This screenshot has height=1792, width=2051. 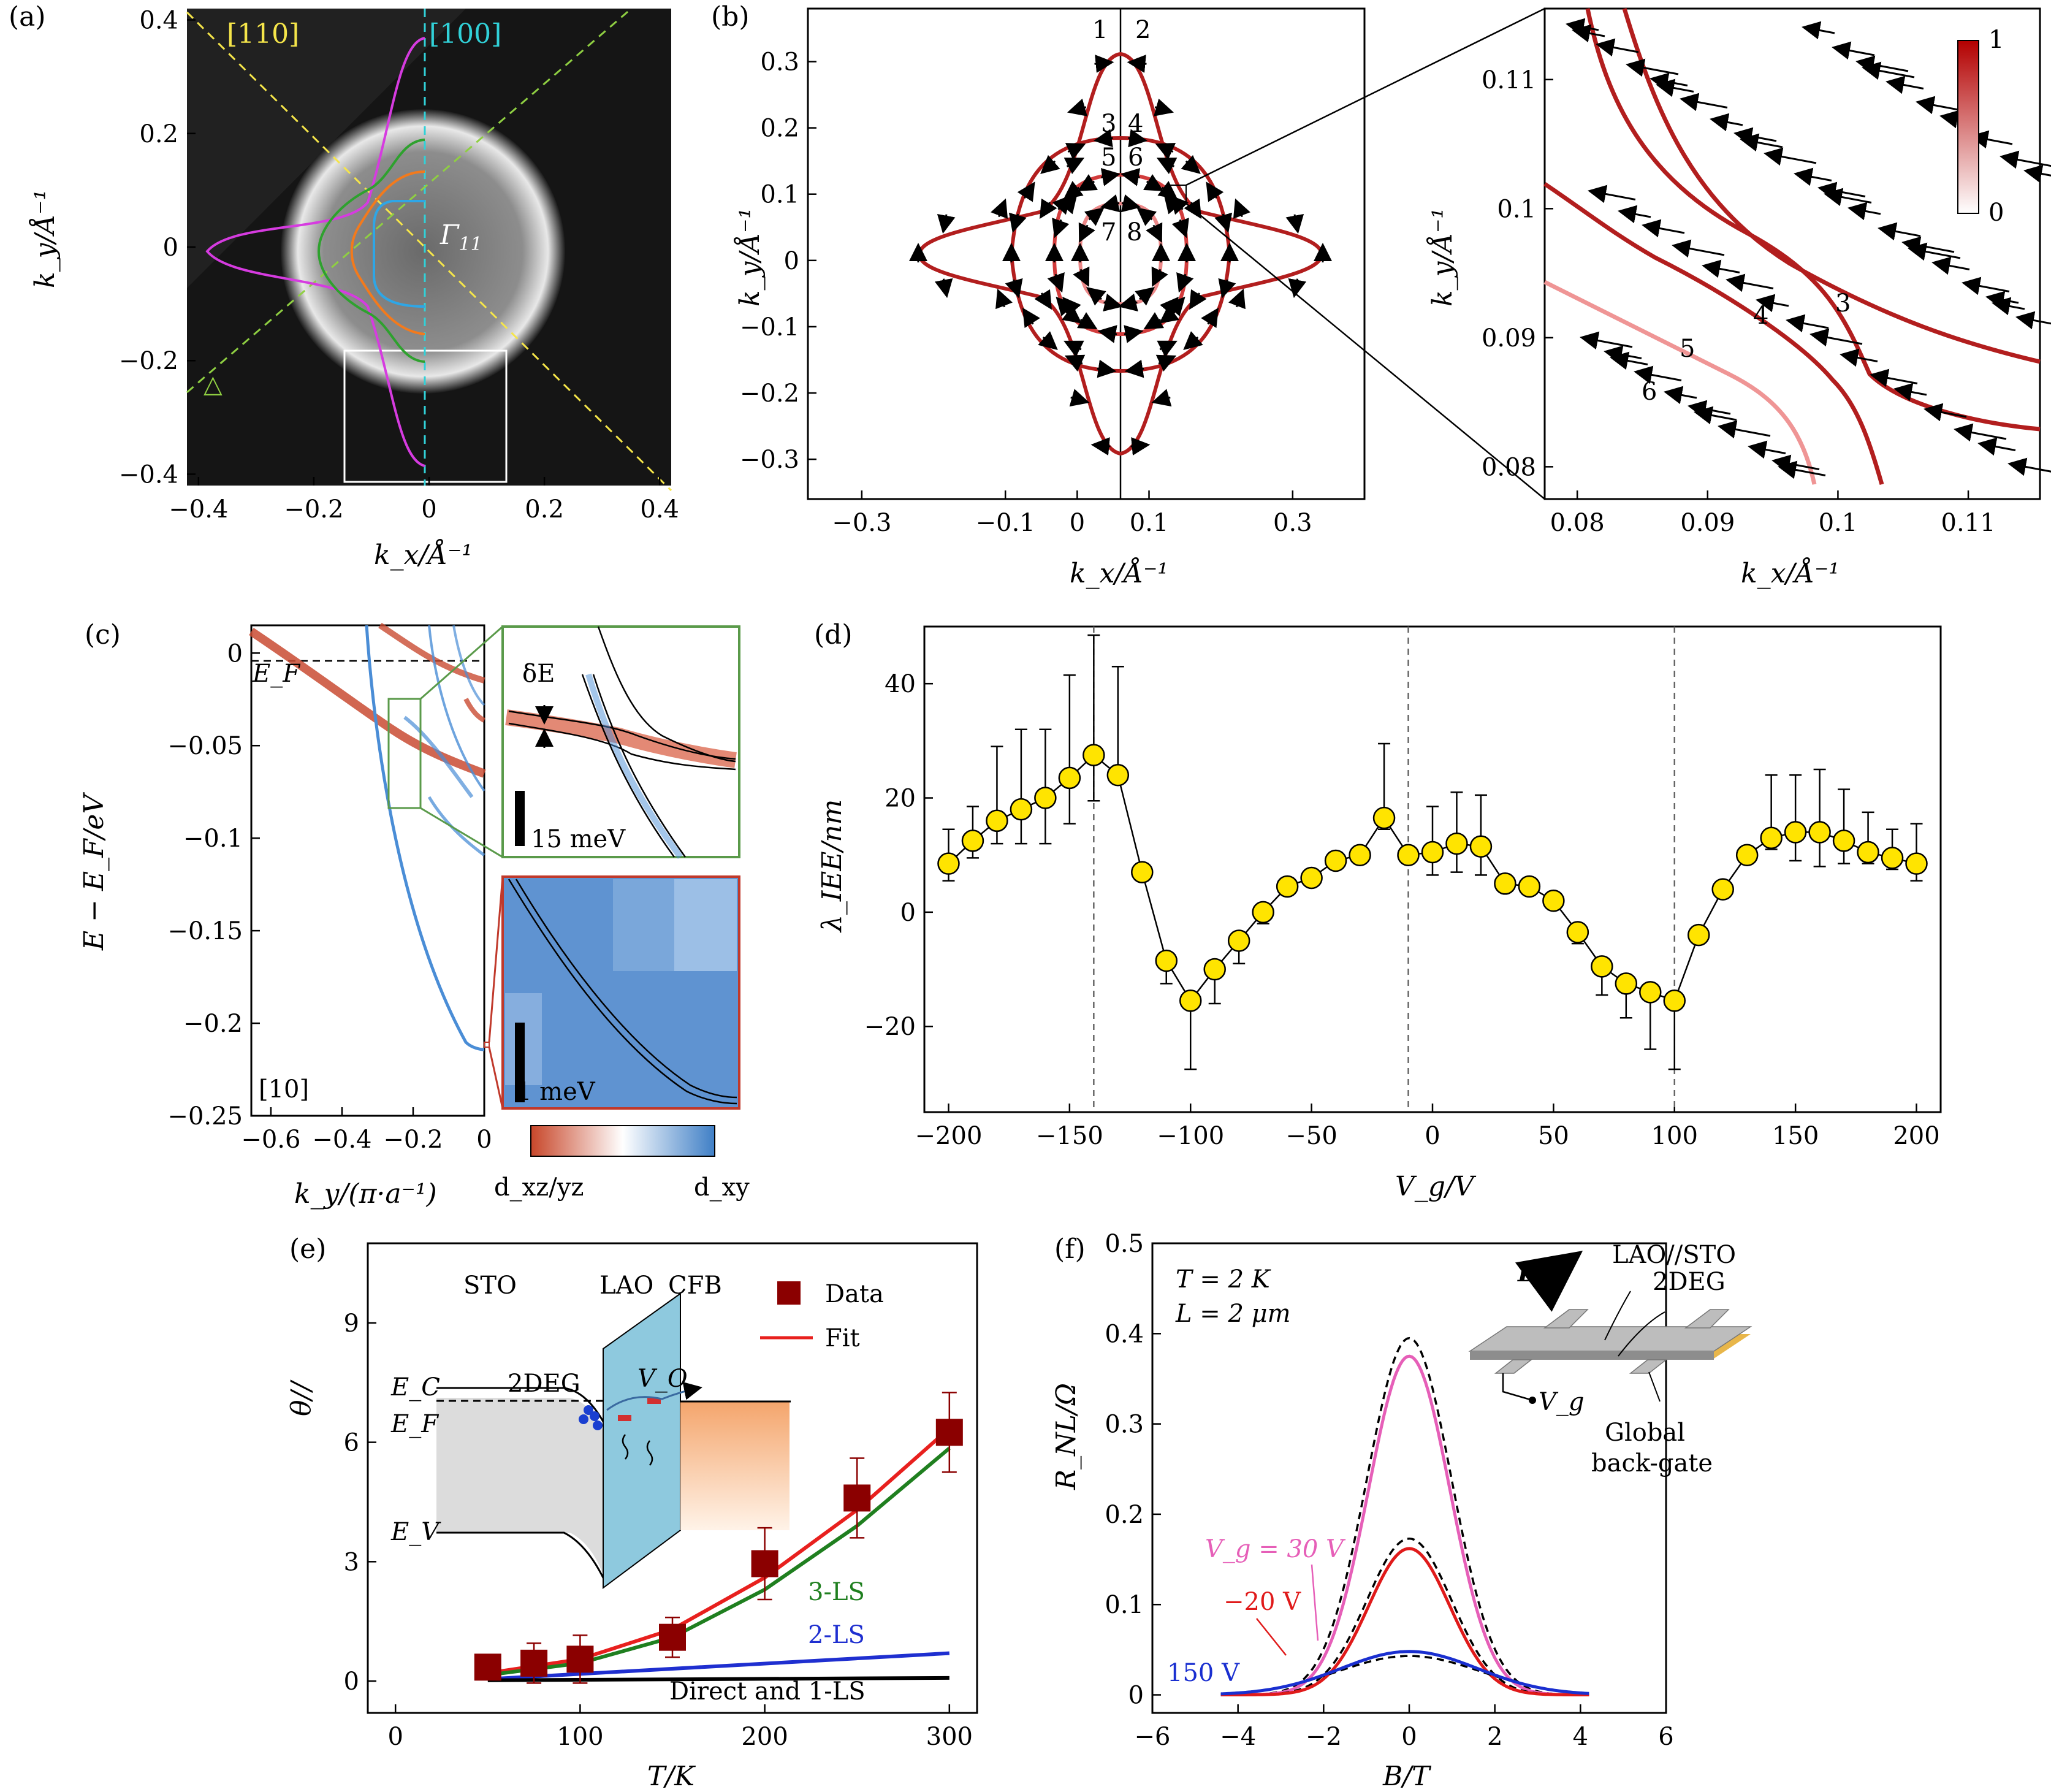 What do you see at coordinates (199, 509) in the screenshot?
I see `a-xtick-label-0: −0.4` at bounding box center [199, 509].